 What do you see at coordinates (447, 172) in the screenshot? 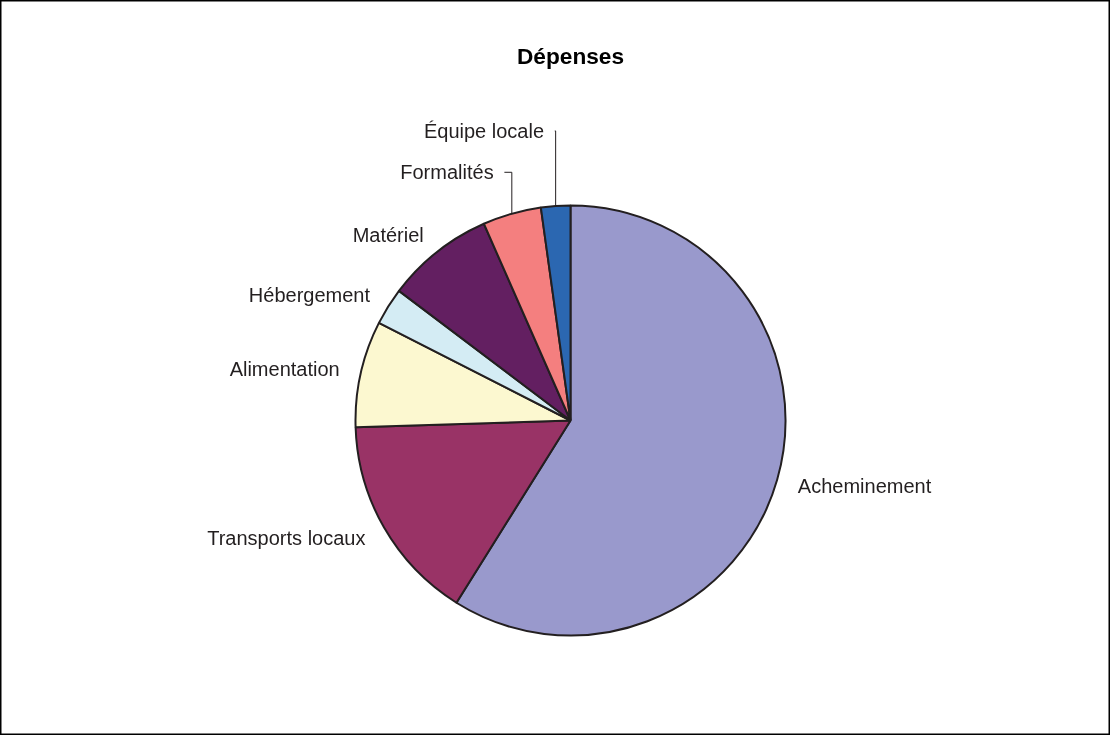
I see `slice-label: Formalités` at bounding box center [447, 172].